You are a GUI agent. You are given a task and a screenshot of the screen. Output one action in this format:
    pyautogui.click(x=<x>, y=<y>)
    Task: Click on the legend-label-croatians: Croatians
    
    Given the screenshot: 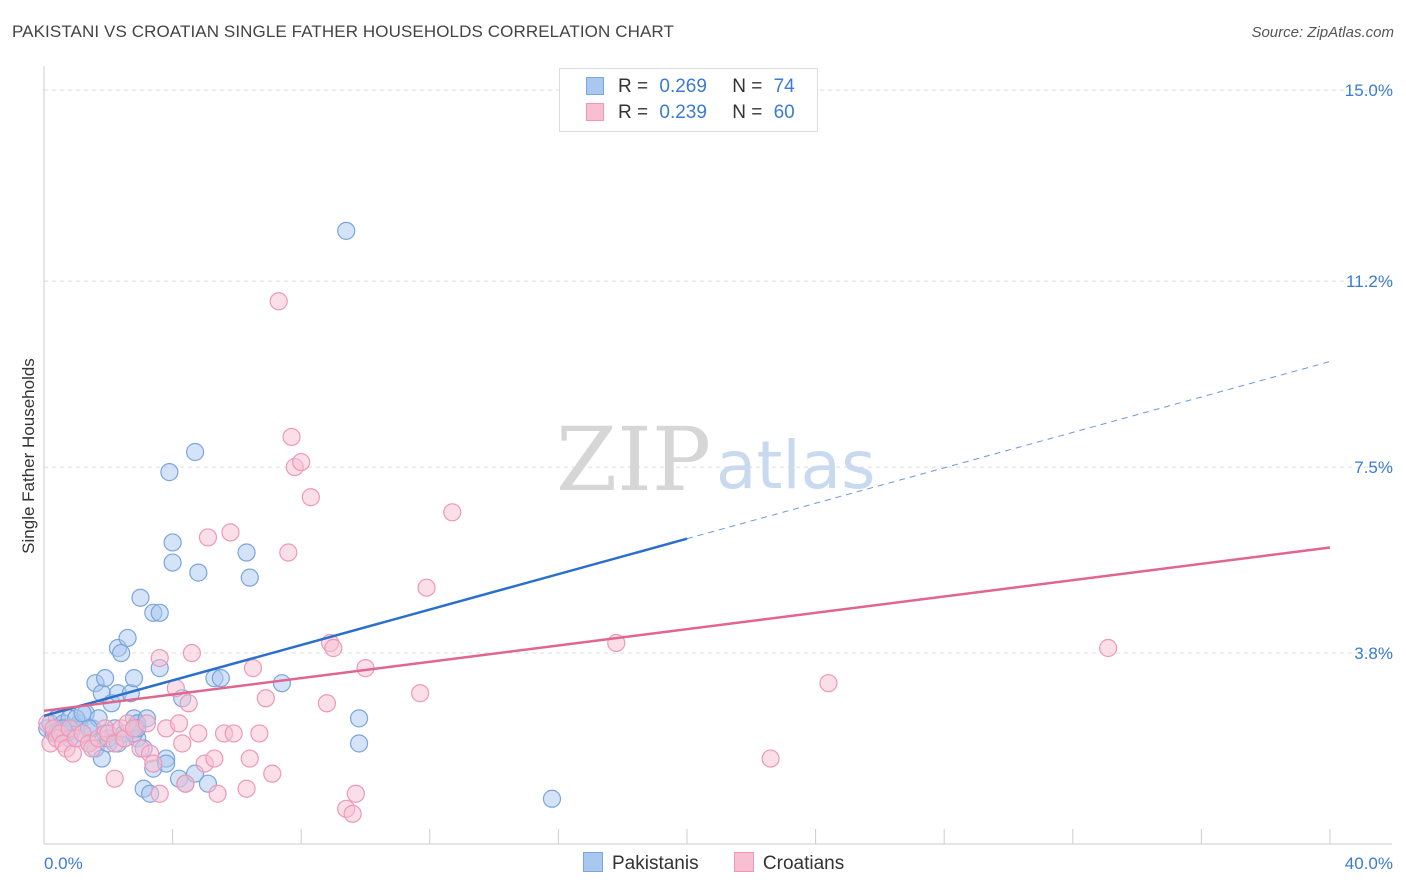 What is the action you would take?
    pyautogui.click(x=803, y=863)
    